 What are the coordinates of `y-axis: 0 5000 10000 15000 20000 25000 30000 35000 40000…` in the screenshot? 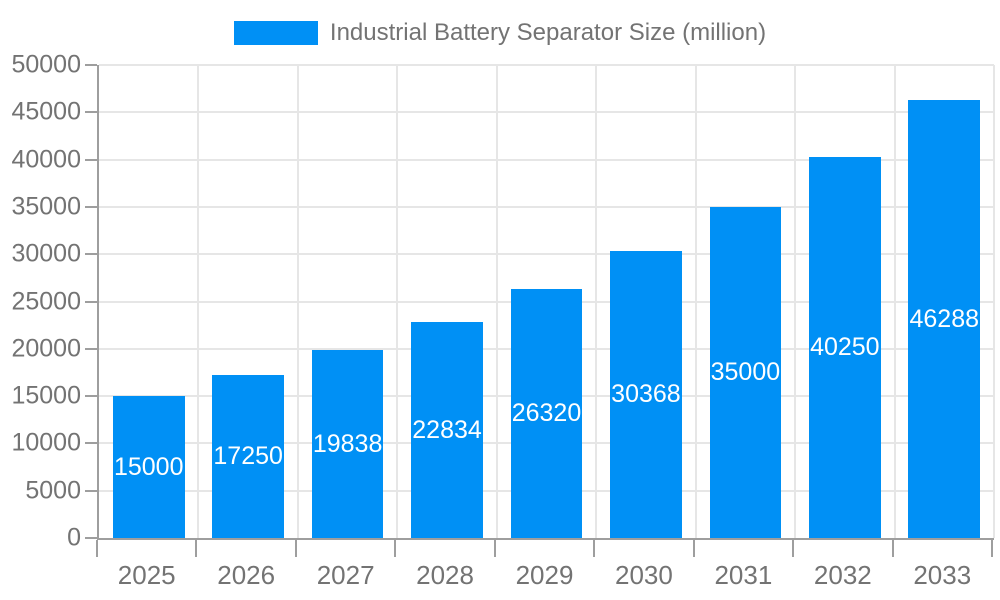 It's located at (48, 301).